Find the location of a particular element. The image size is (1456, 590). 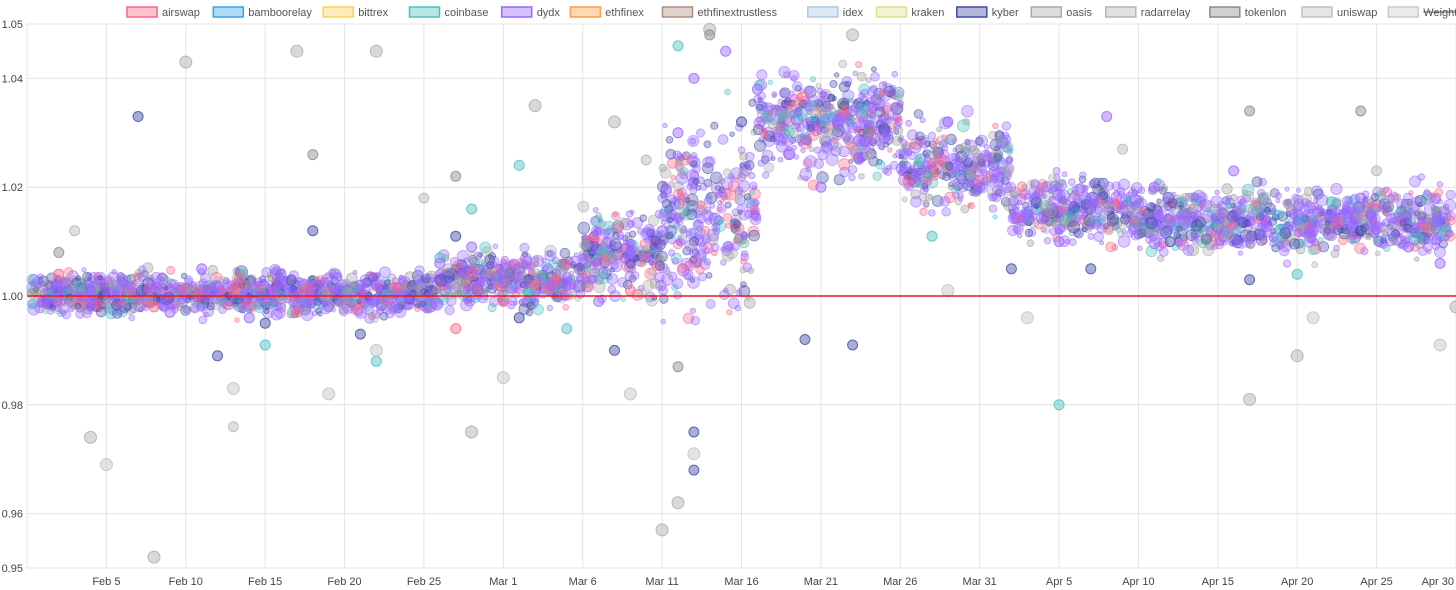

legend-label: coinbase is located at coordinates (467, 13).